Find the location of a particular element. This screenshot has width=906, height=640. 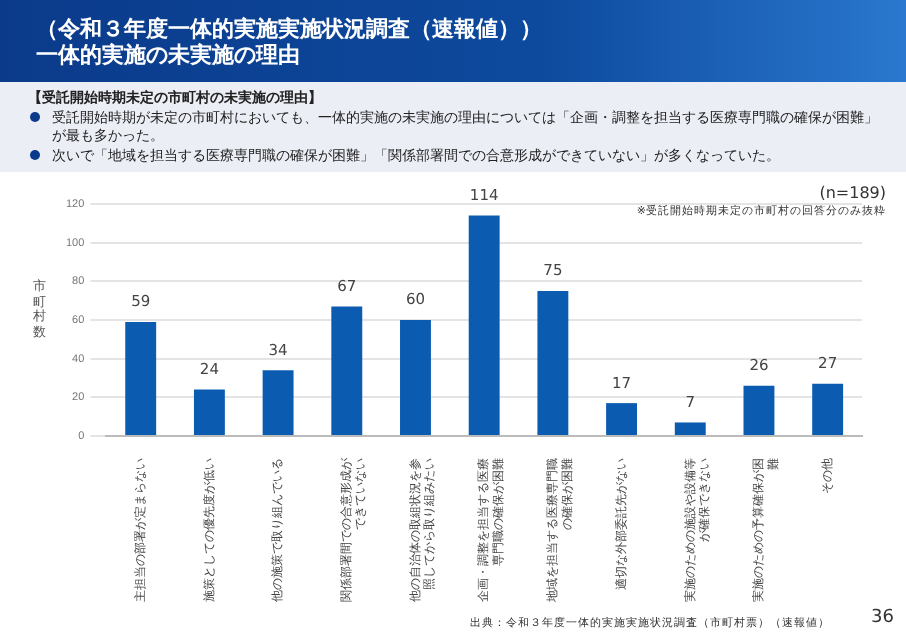

text: (n=189) is located at coordinates (852, 193).